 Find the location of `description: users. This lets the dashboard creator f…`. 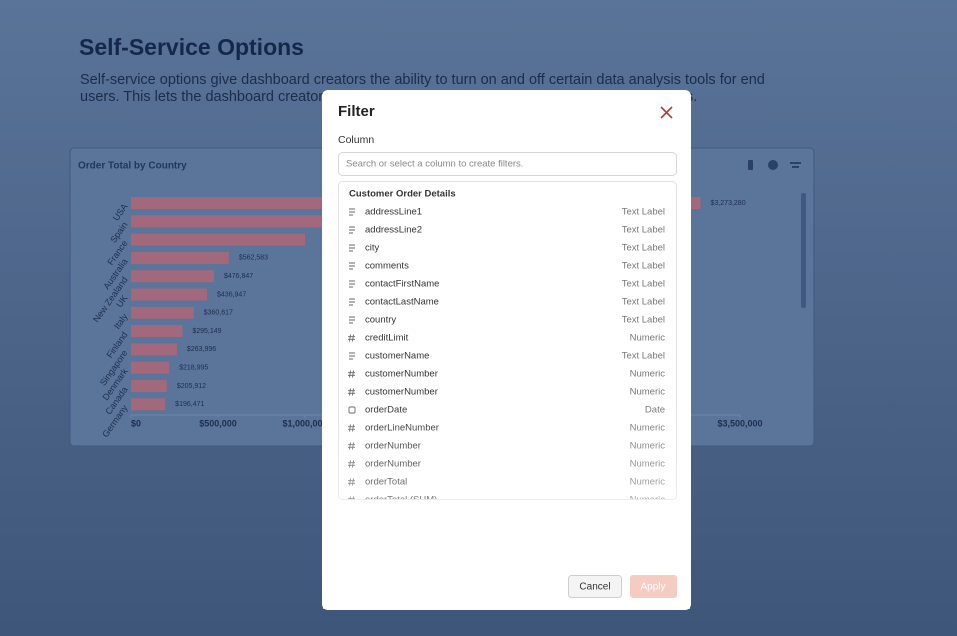

description: users. This lets the dashboard creator f… is located at coordinates (207, 97).